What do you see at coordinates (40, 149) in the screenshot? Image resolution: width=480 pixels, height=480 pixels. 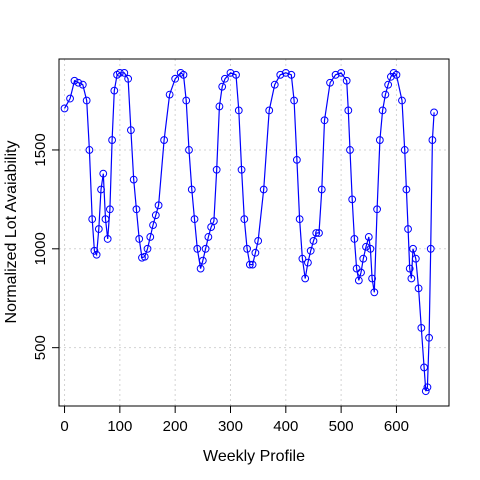 I see `y-tick-label: 1500` at bounding box center [40, 149].